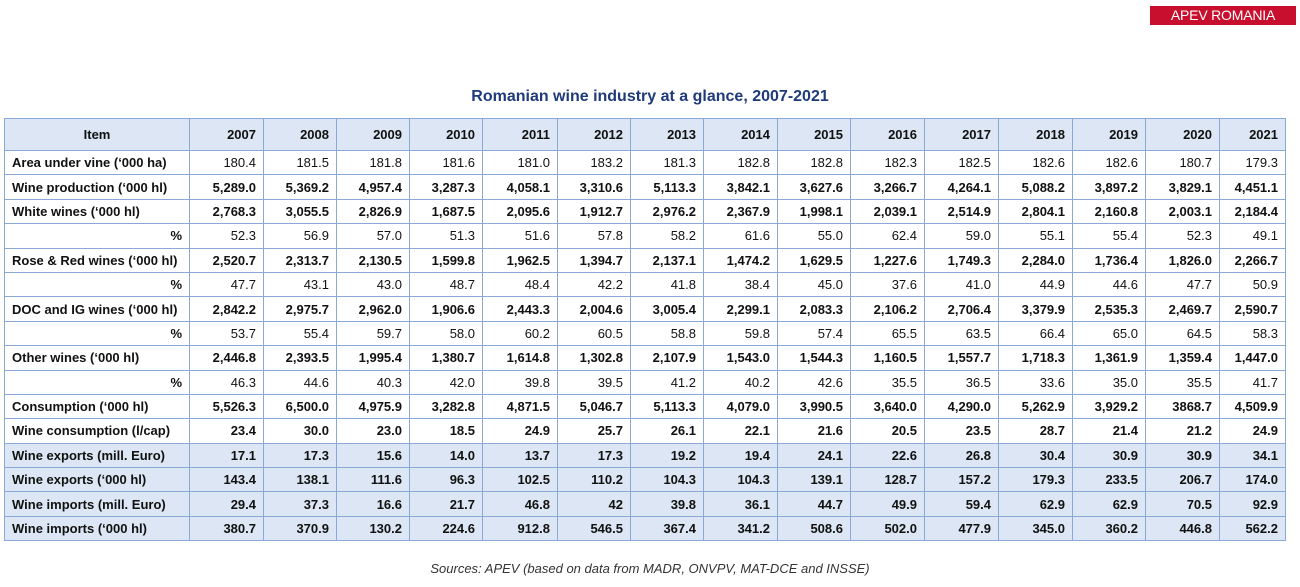 The image size is (1300, 587). I want to click on table-cell: 57.8, so click(594, 236).